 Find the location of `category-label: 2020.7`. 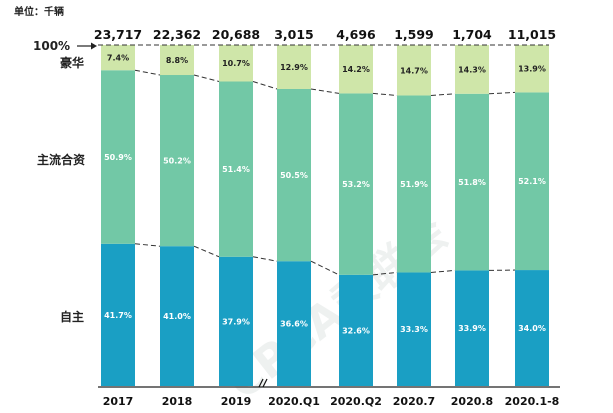

category-label: 2020.7 is located at coordinates (414, 401).